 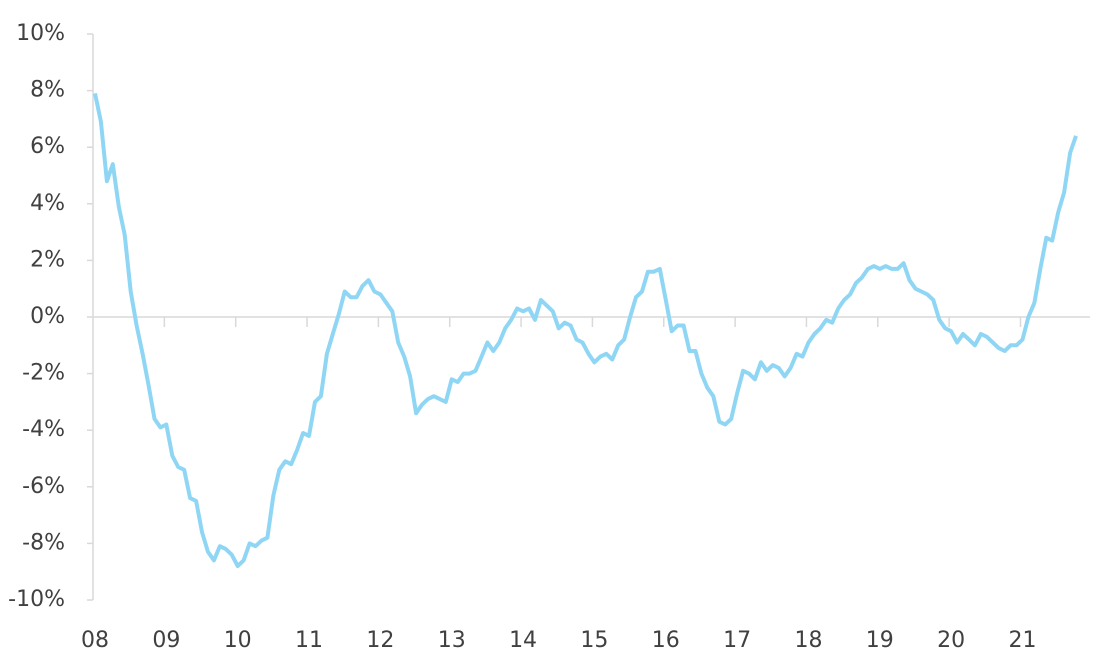 What do you see at coordinates (880, 640) in the screenshot?
I see `x-tick-label: 19` at bounding box center [880, 640].